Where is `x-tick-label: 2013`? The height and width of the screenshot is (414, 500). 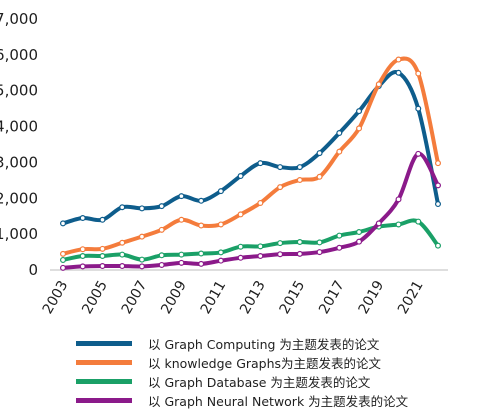 x-tick-label: 2013 is located at coordinates (253, 297).